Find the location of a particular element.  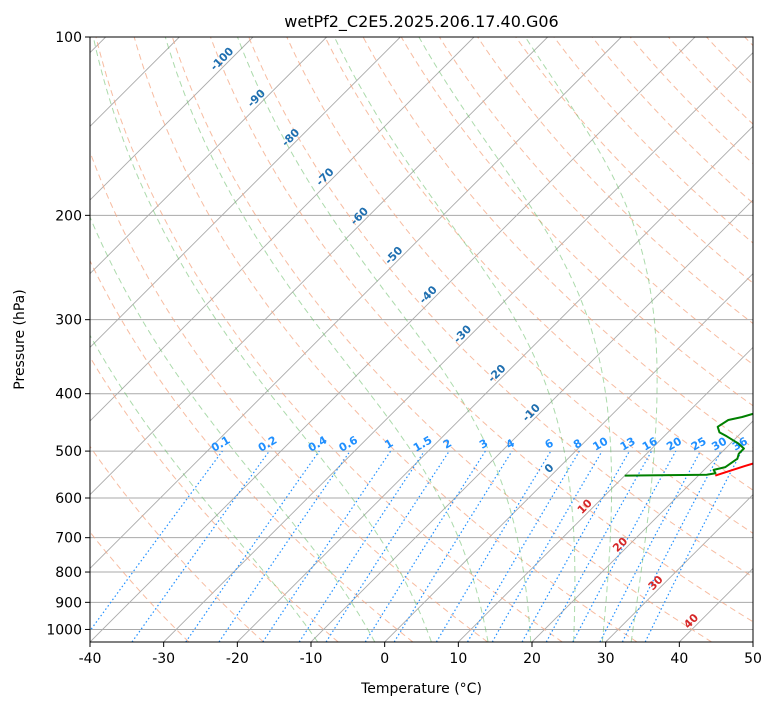

isotherm-label: 10 is located at coordinates (585, 506).